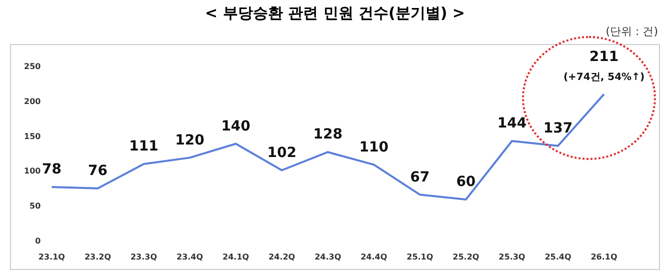  I want to click on x-tick-label: 25.4Q, so click(558, 257).